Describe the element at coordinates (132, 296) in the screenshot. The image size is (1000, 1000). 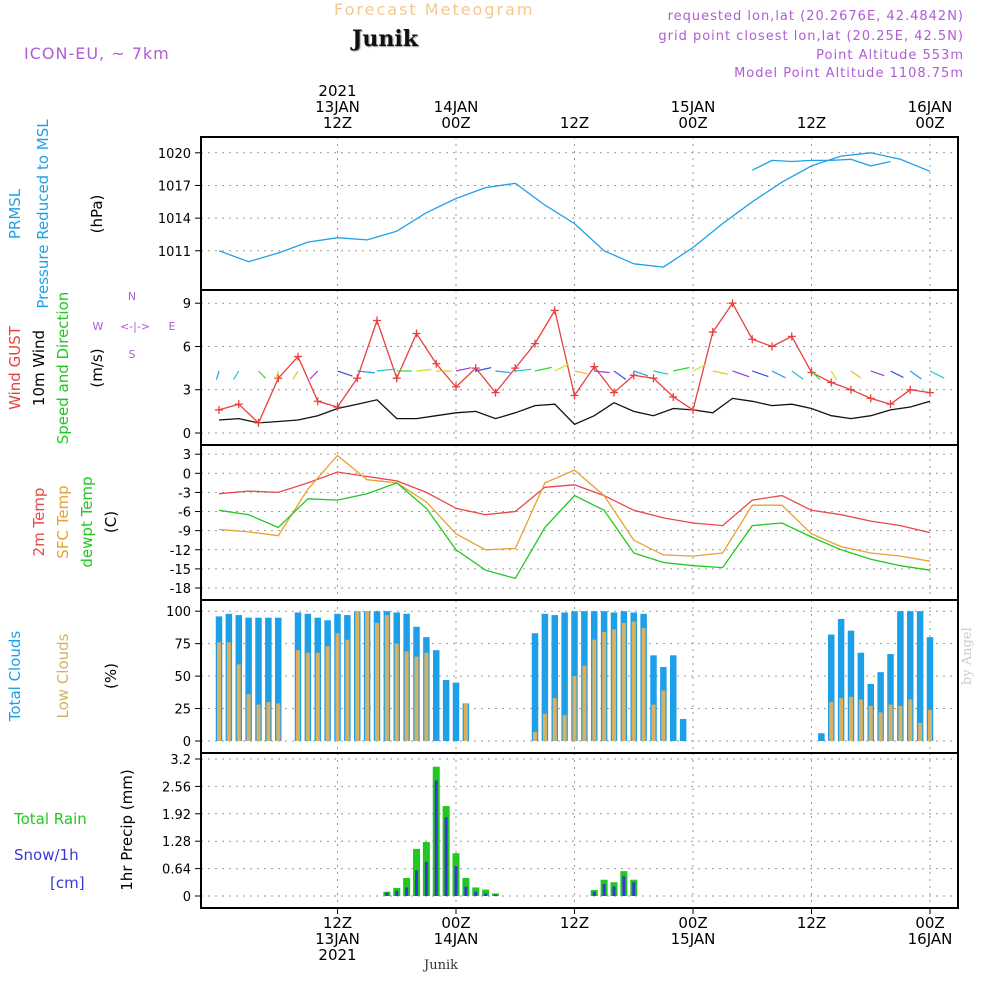
I see `compass-n: N` at that location.